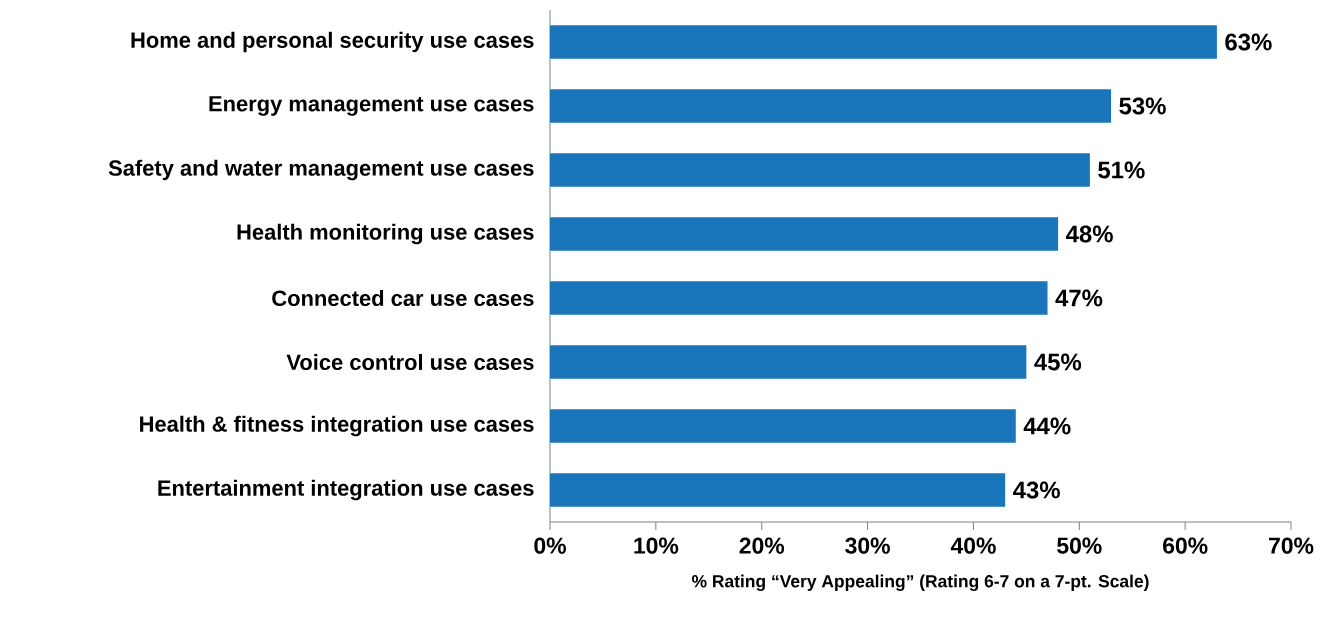 Image resolution: width=1336 pixels, height=627 pixels. What do you see at coordinates (762, 545) in the screenshot?
I see `x-tick-label: 20%` at bounding box center [762, 545].